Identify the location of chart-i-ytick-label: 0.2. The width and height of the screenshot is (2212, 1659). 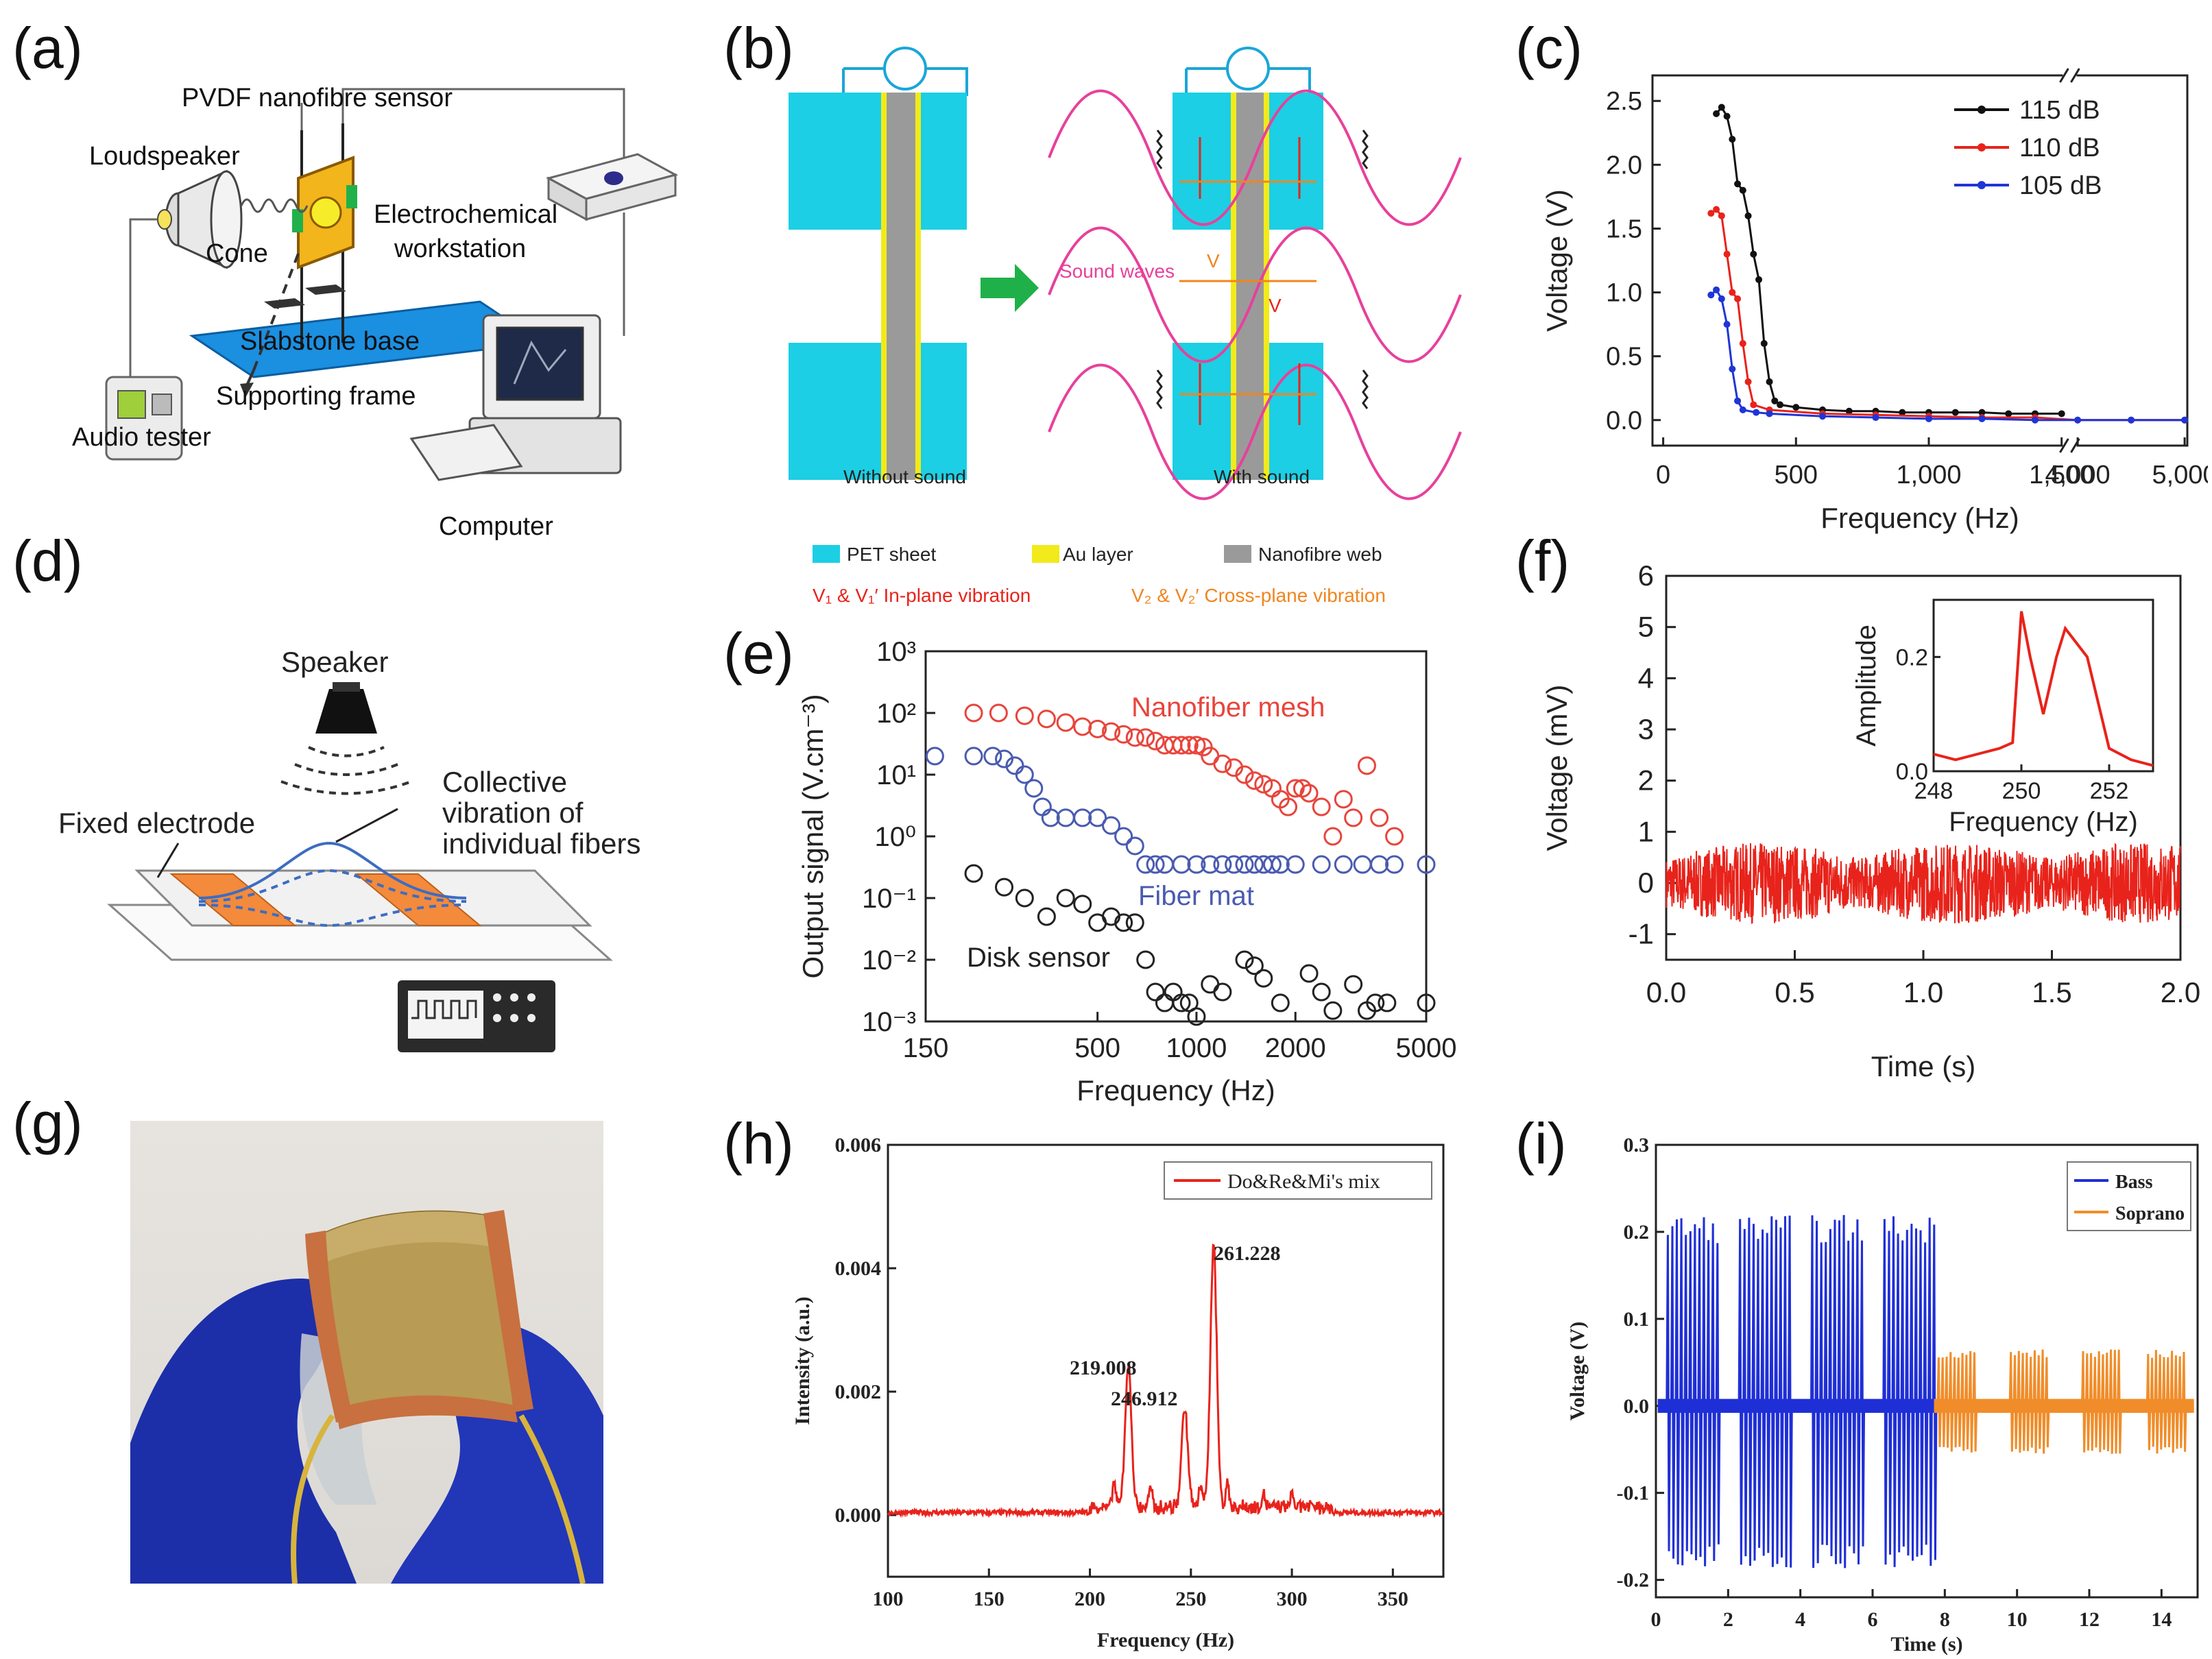
(1637, 1232).